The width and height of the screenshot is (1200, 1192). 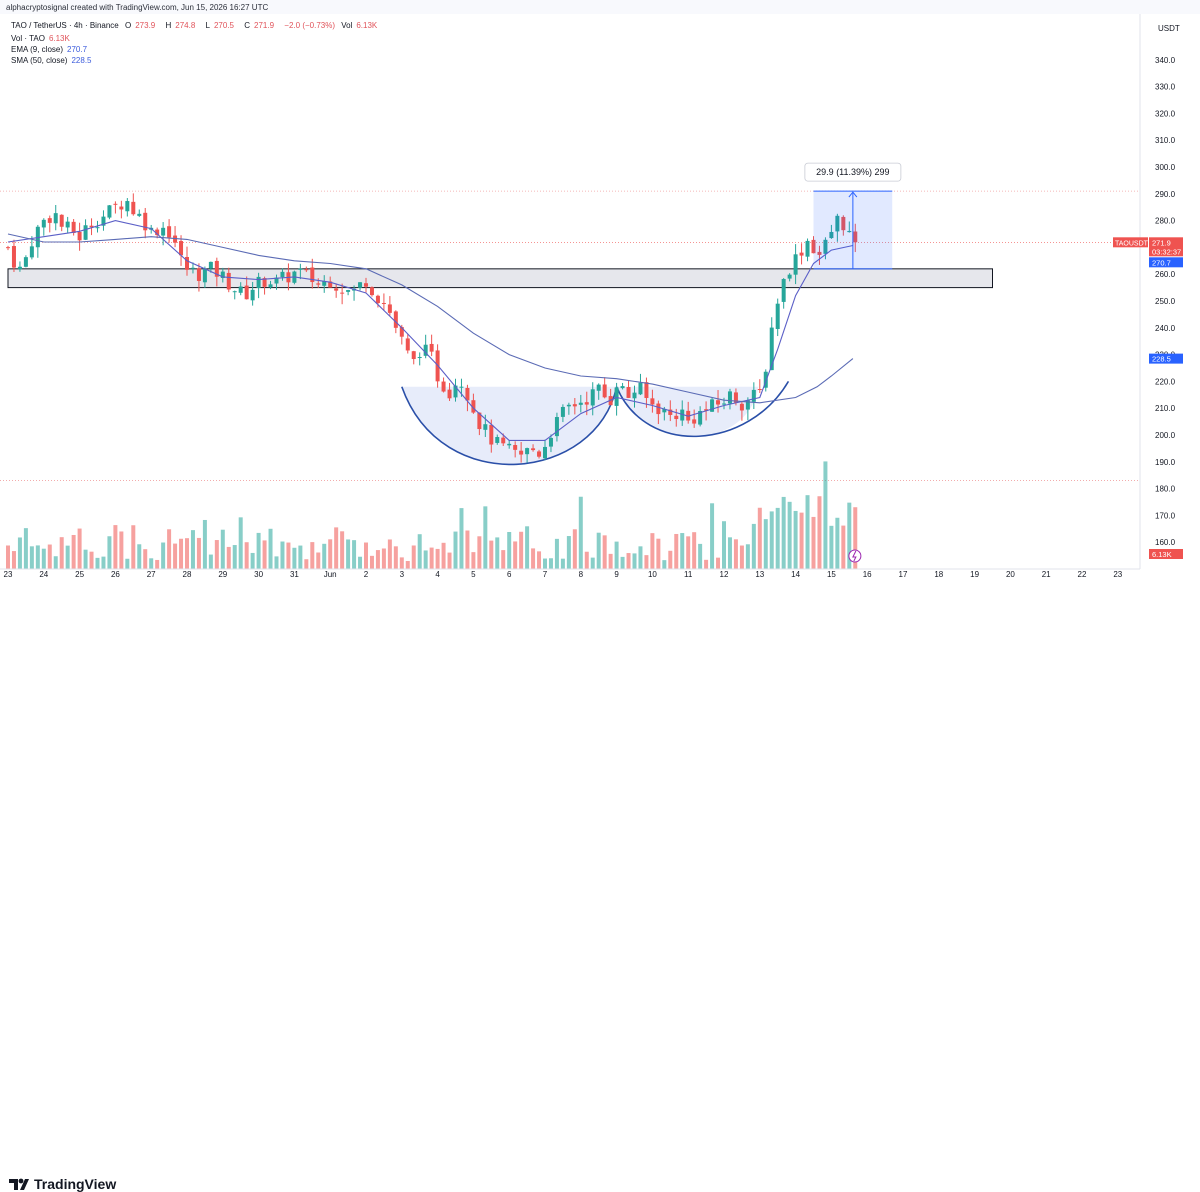 What do you see at coordinates (28, 38) in the screenshot?
I see `volume-indicator-label: Vol · TAO` at bounding box center [28, 38].